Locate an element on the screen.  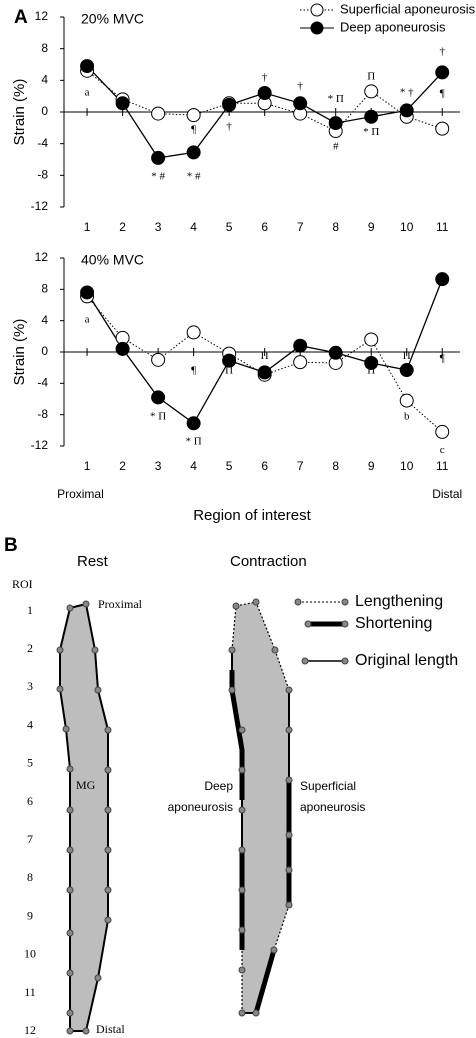
diagram-legend: Lengthening Shortening Original length is located at coordinates (376, 631).